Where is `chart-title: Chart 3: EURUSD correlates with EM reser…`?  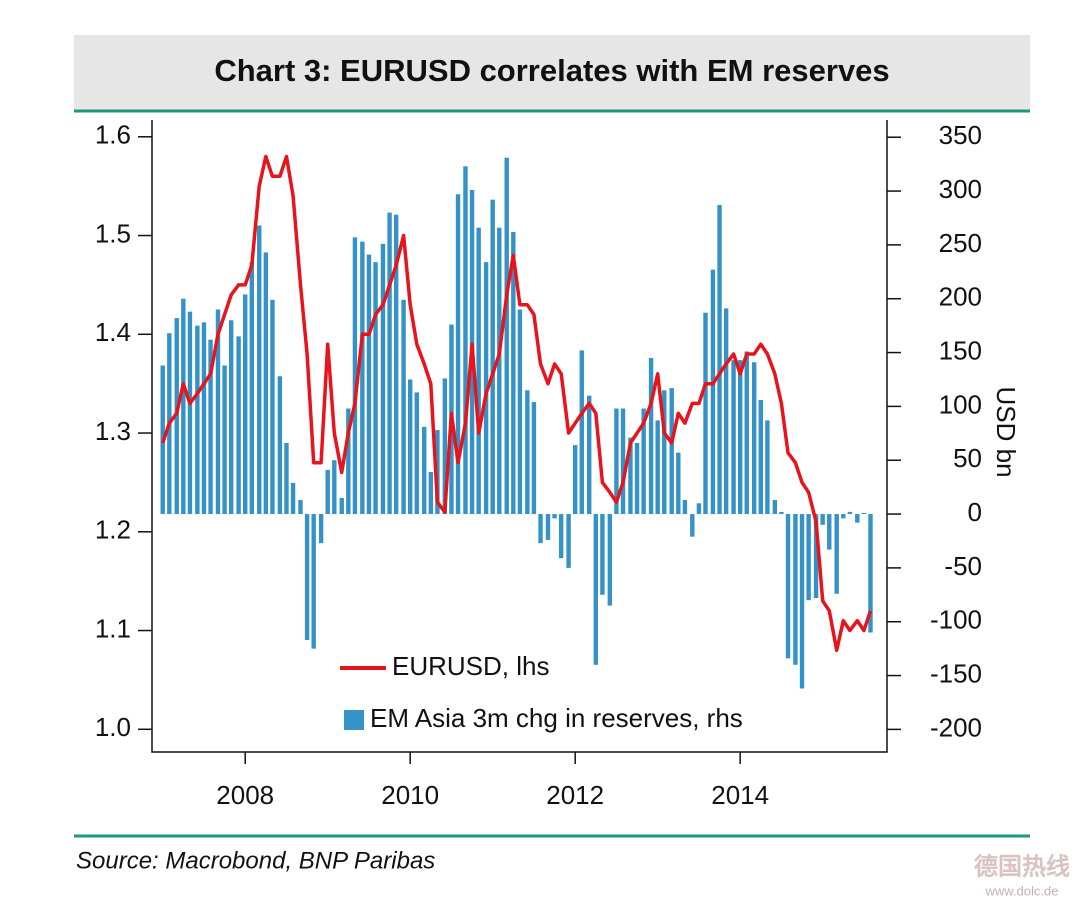 chart-title: Chart 3: EURUSD correlates with EM reser… is located at coordinates (551, 70).